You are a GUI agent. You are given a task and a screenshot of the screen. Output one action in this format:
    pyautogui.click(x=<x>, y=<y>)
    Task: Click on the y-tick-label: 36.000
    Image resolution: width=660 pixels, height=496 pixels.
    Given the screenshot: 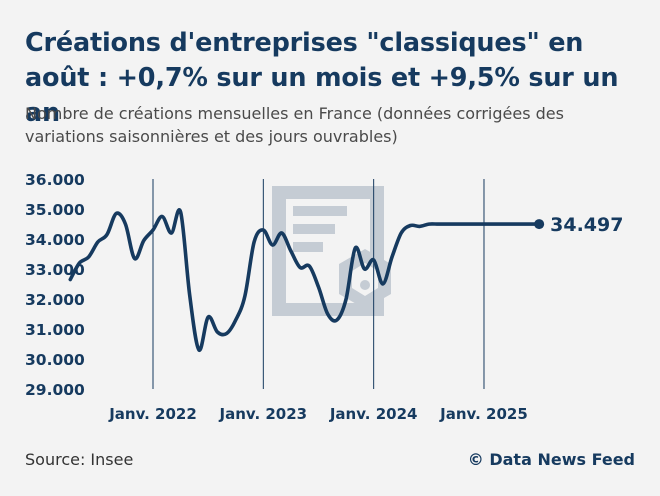 What is the action you would take?
    pyautogui.click(x=55, y=180)
    